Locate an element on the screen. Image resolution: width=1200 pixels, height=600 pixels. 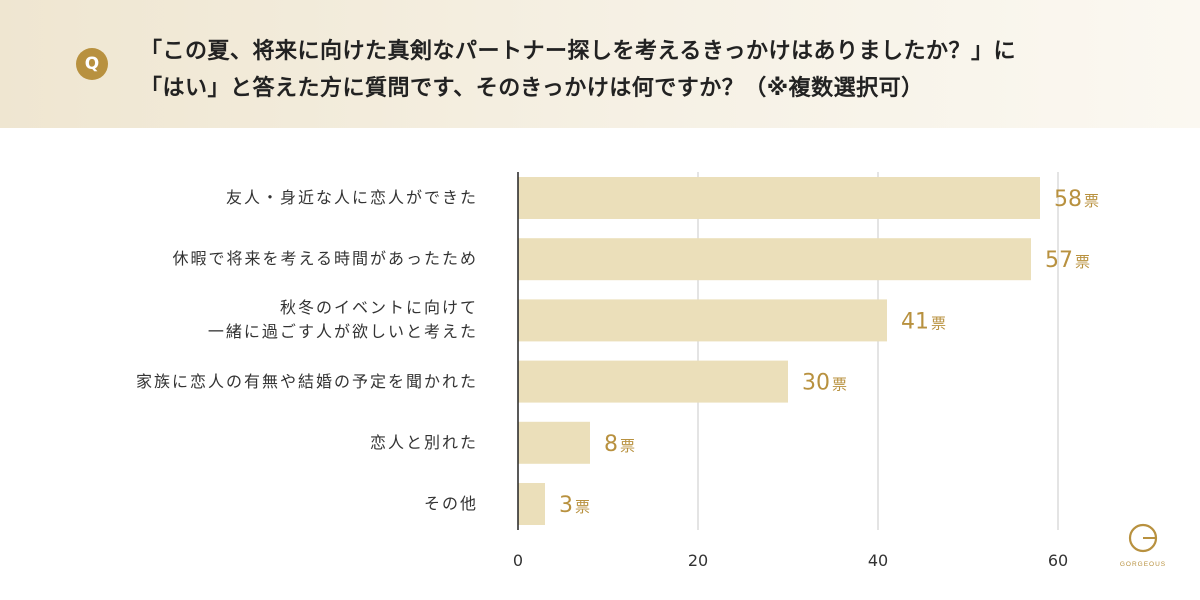
category-label: 秋冬のイベントに向けて一緒に過ごす人が欲しいと考えた is located at coordinates (343, 320).